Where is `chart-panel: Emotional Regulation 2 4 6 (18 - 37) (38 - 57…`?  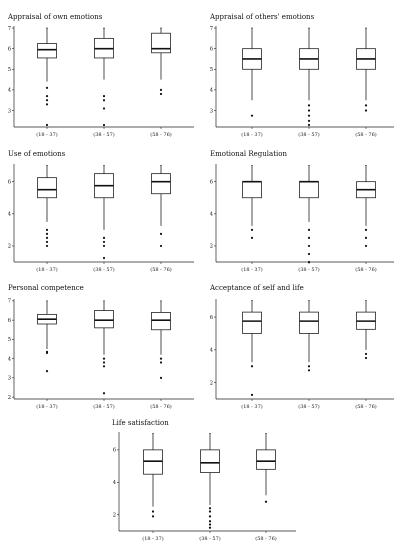 chart-panel: Emotional Regulation 2 4 6 (18 - 37) (38 - 57… is located at coordinates (302, 211).